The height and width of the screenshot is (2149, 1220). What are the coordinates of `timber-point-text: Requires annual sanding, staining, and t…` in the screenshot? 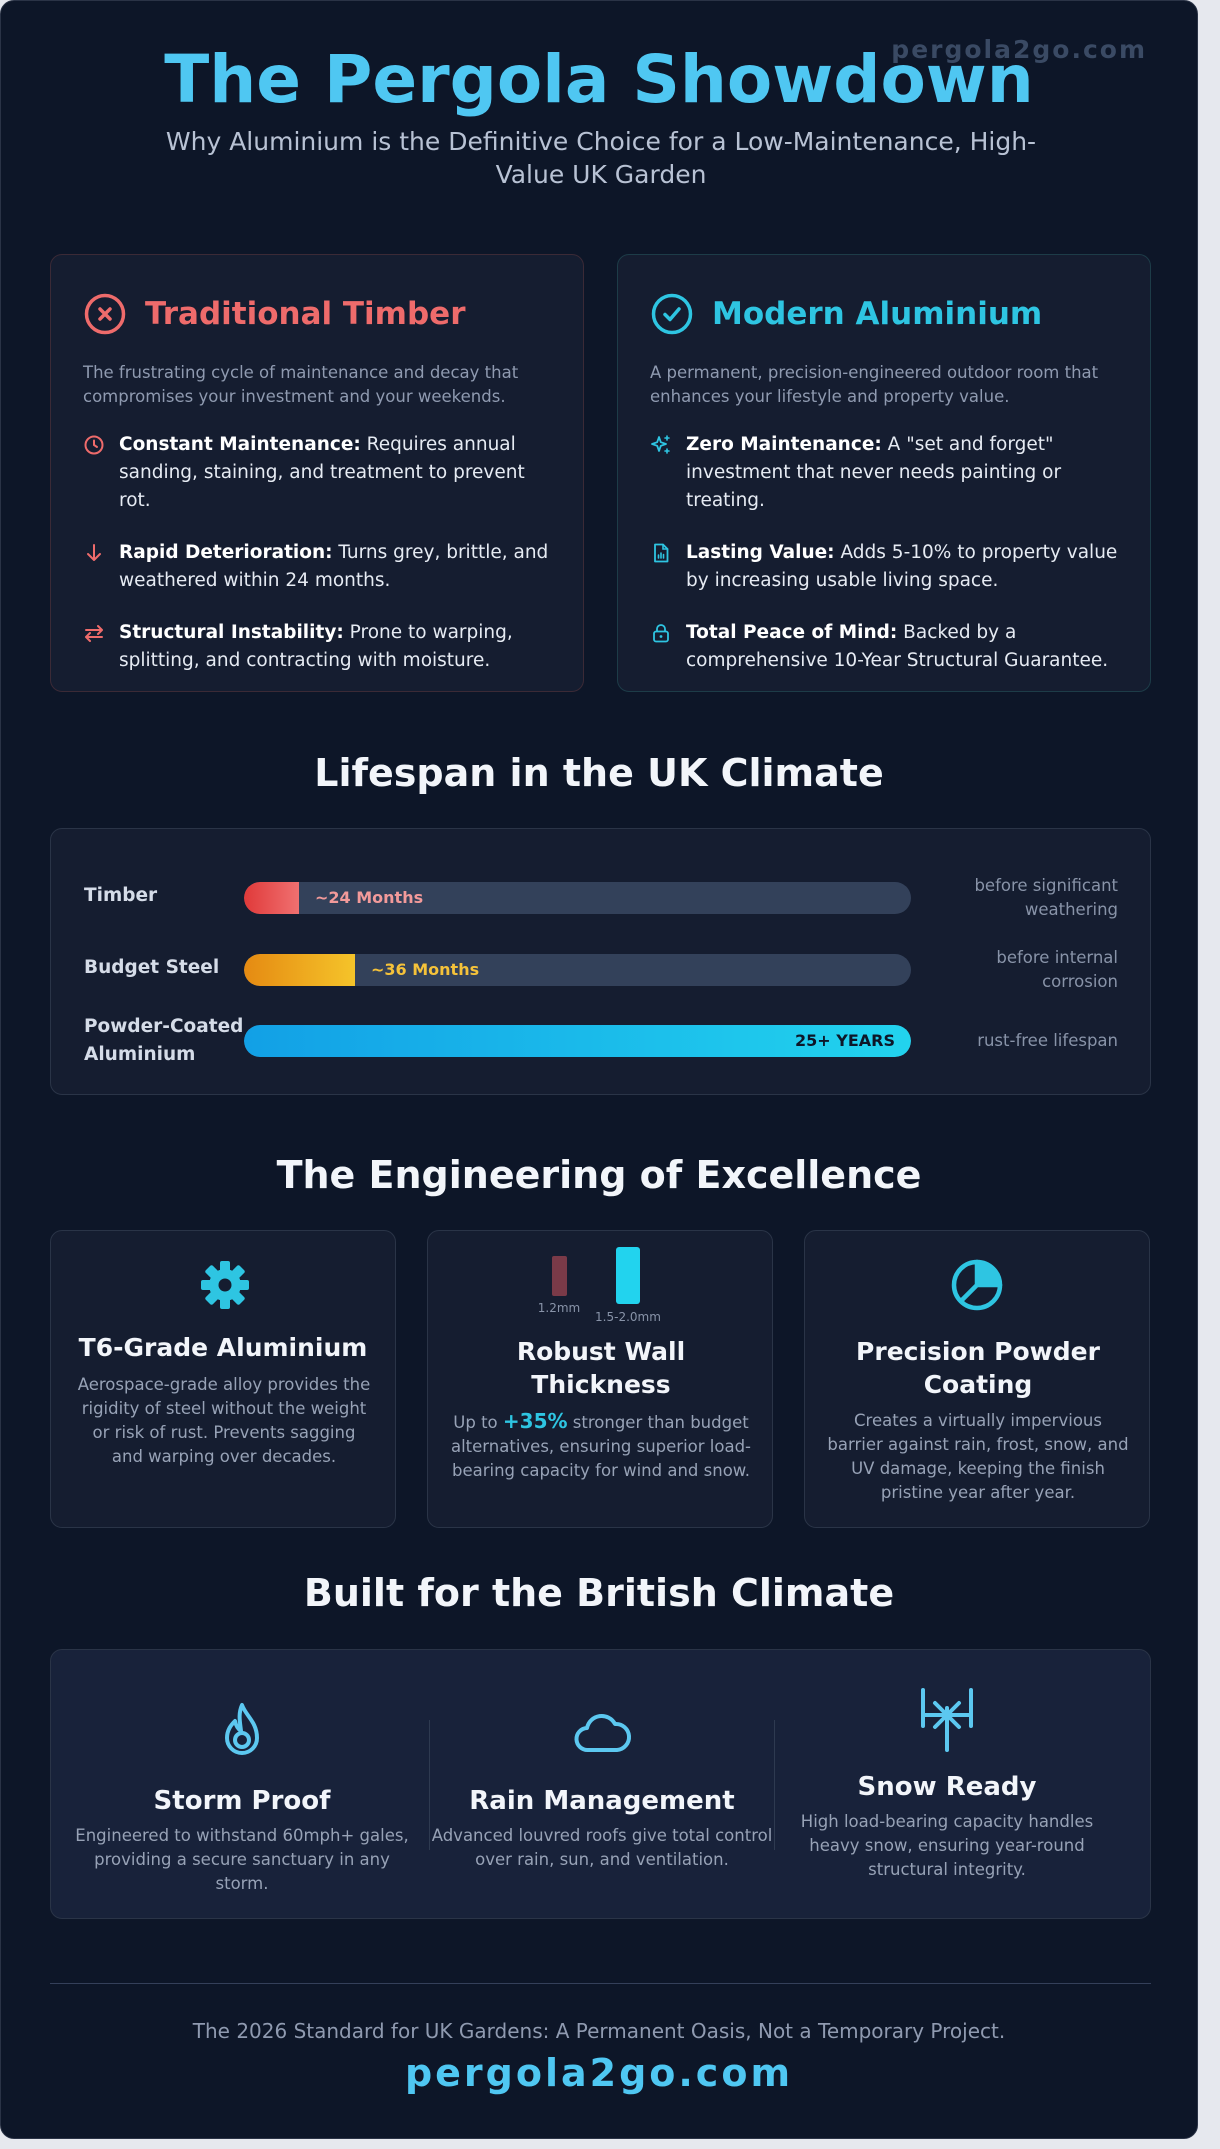 It's located at (322, 472).